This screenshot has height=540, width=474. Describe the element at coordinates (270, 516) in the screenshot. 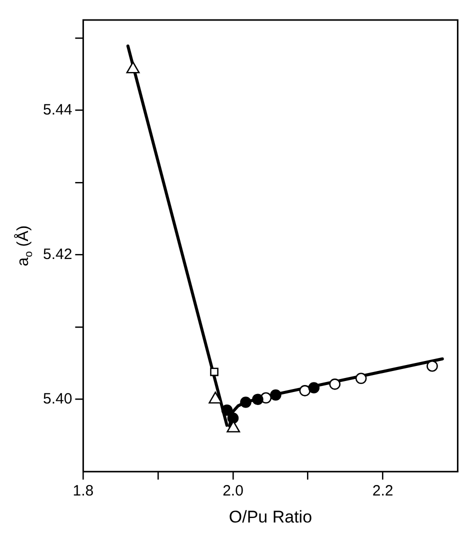

I see `x-axis-title: O/Pu Ratio` at that location.